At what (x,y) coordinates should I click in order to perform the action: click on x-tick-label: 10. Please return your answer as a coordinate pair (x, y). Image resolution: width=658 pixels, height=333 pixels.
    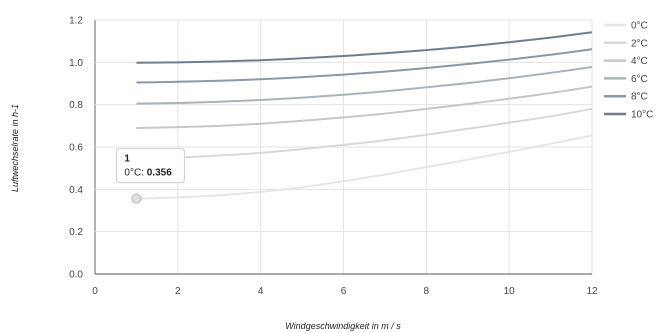
    Looking at the image, I should click on (510, 291).